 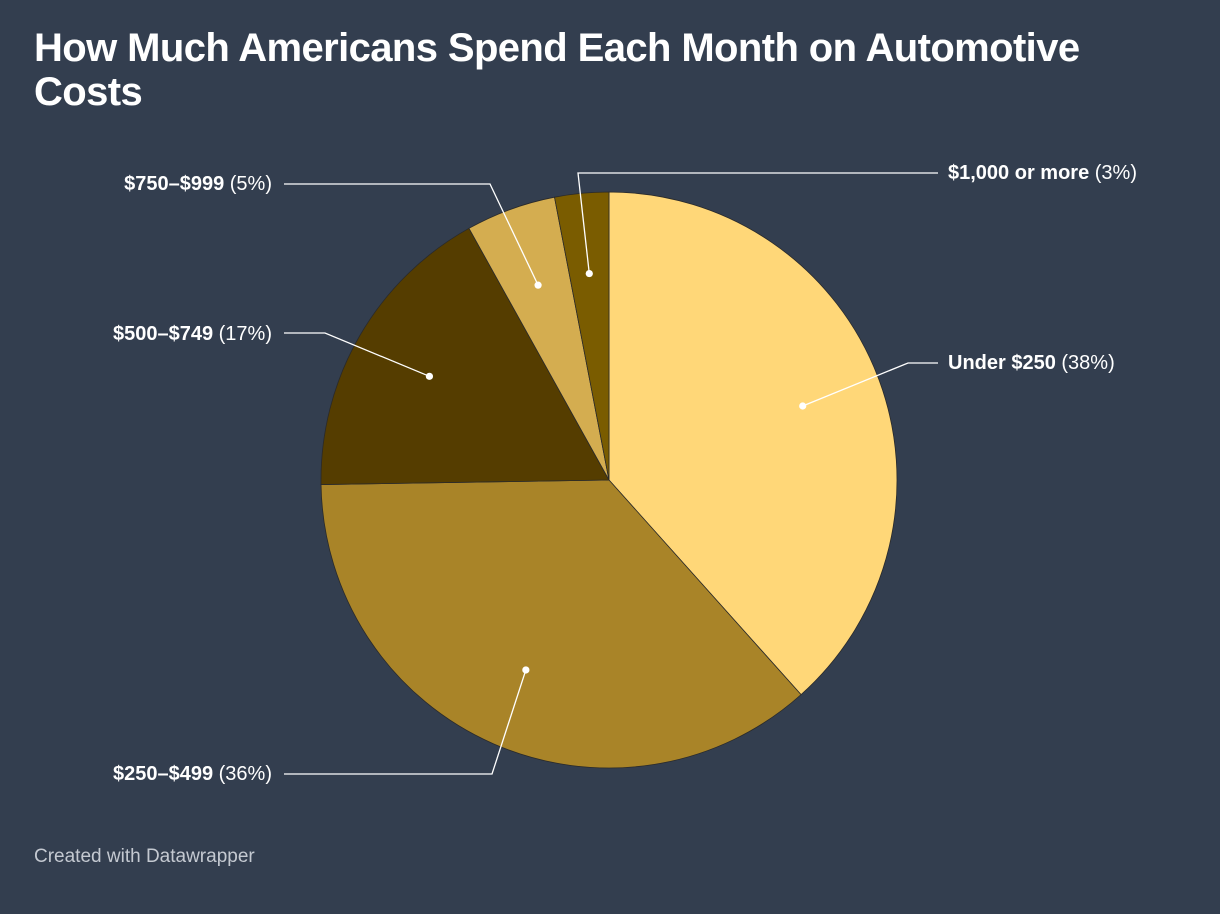 I want to click on slice-label-percent: (17%), so click(x=242, y=334).